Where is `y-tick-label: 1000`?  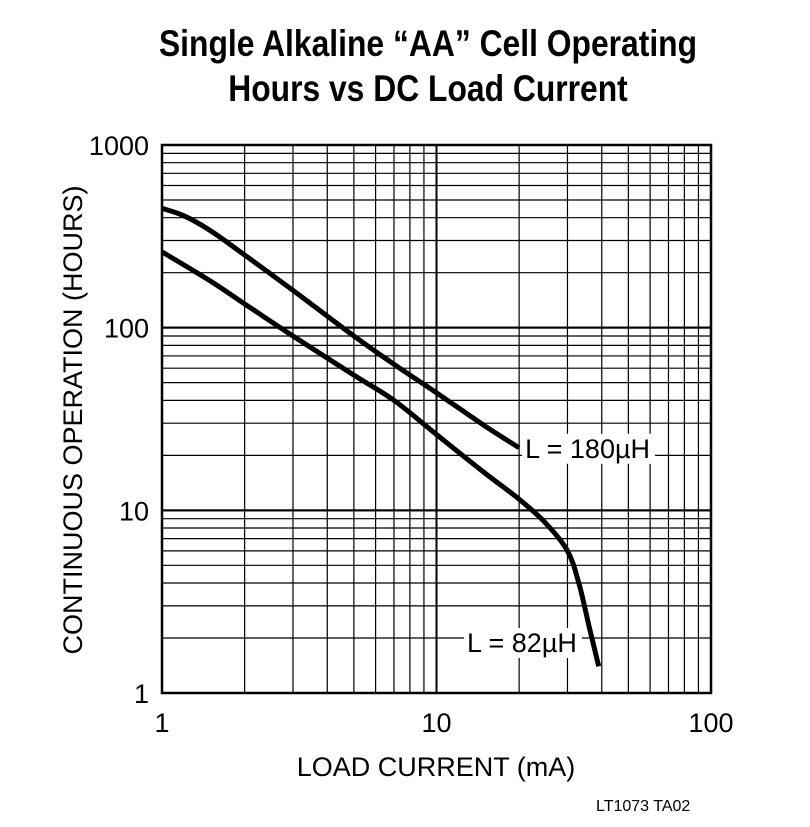
y-tick-label: 1000 is located at coordinates (119, 146).